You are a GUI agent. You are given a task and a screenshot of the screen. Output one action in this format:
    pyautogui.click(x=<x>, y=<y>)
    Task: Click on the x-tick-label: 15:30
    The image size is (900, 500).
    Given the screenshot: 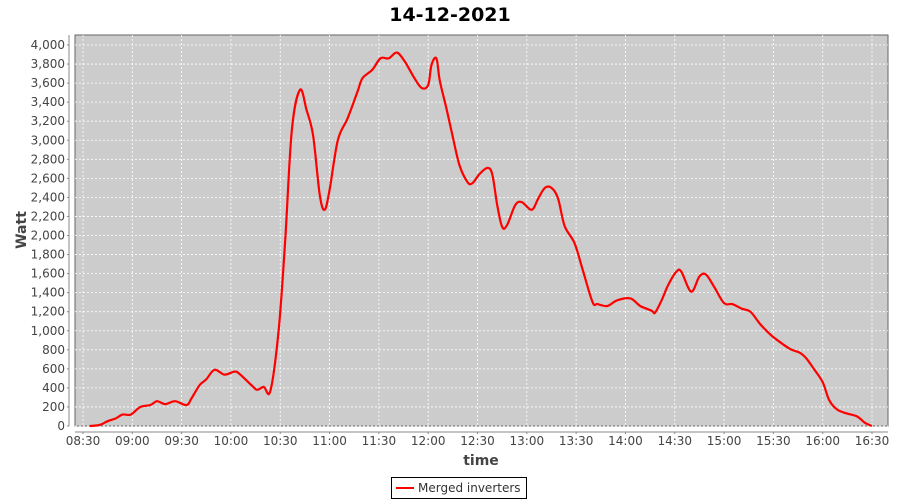 What is the action you would take?
    pyautogui.click(x=773, y=441)
    